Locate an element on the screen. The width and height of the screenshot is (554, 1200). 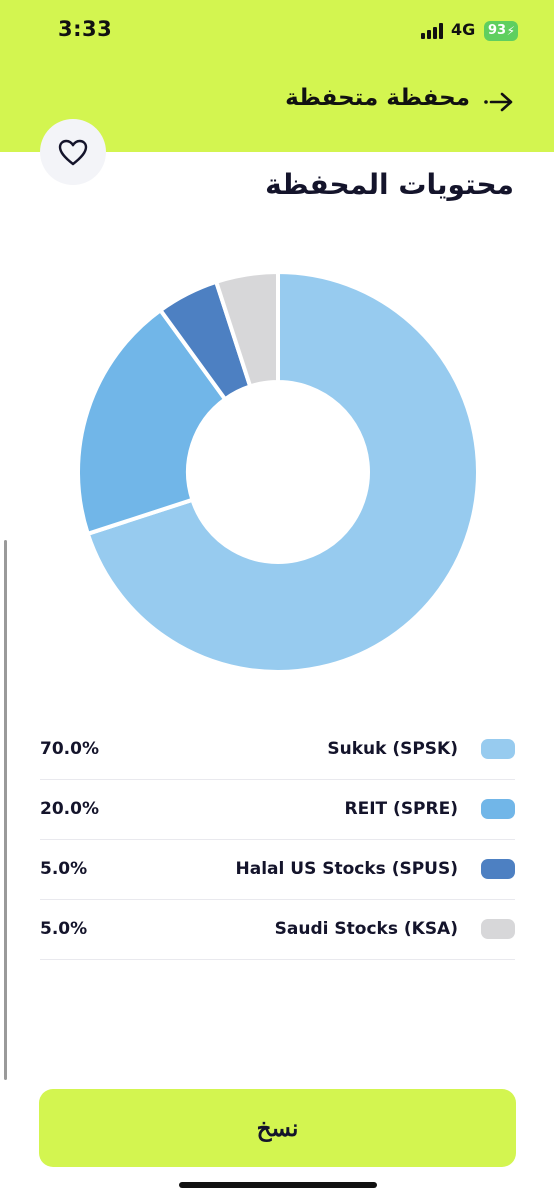
legend-percent: 70.0% is located at coordinates (69, 749).